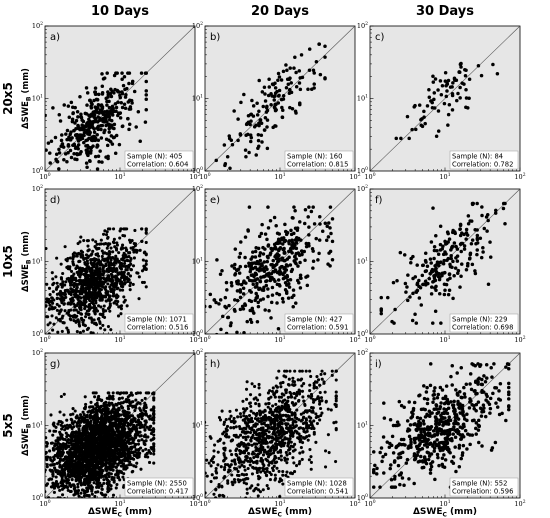 The width and height of the screenshot is (550, 518). I want to click on x-tick-base: 10, so click(353, 340).